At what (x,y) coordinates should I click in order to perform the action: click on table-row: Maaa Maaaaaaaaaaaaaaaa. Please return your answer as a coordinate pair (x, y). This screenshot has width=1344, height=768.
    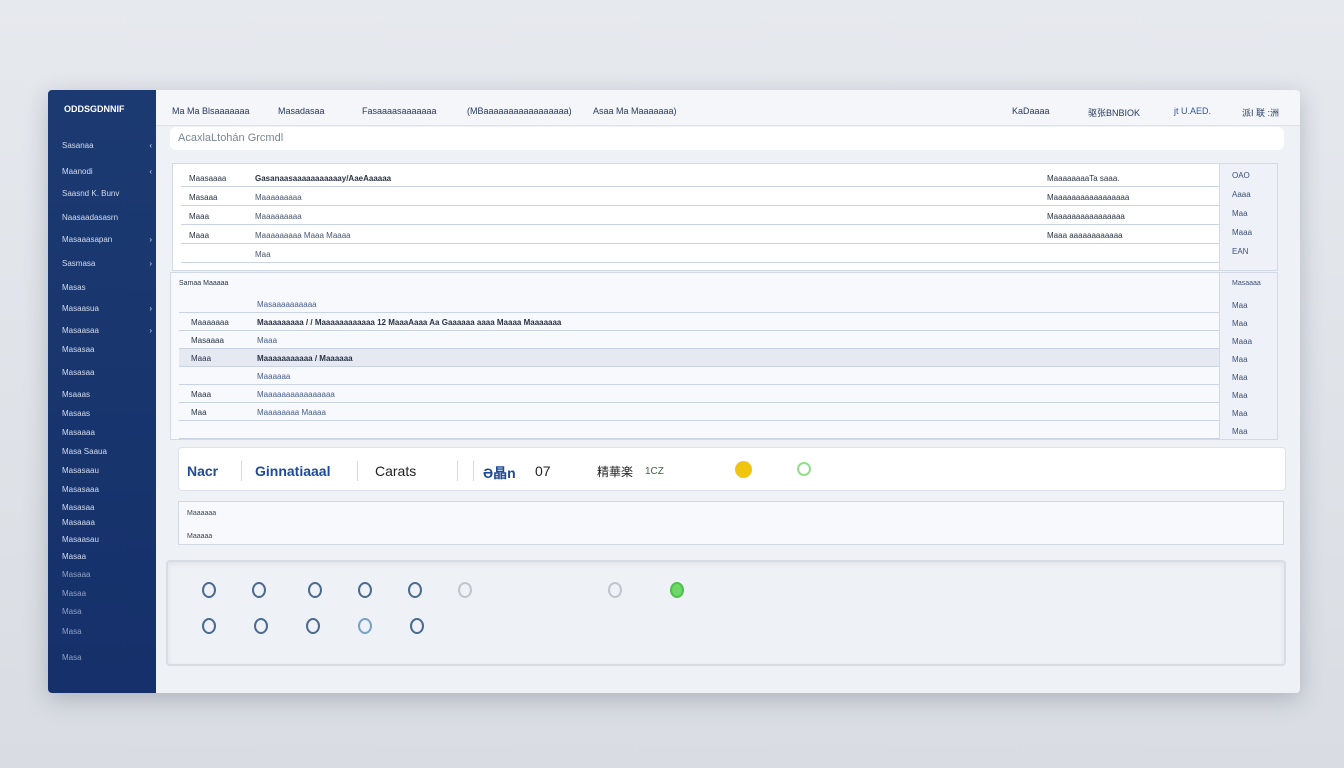
    Looking at the image, I should click on (699, 394).